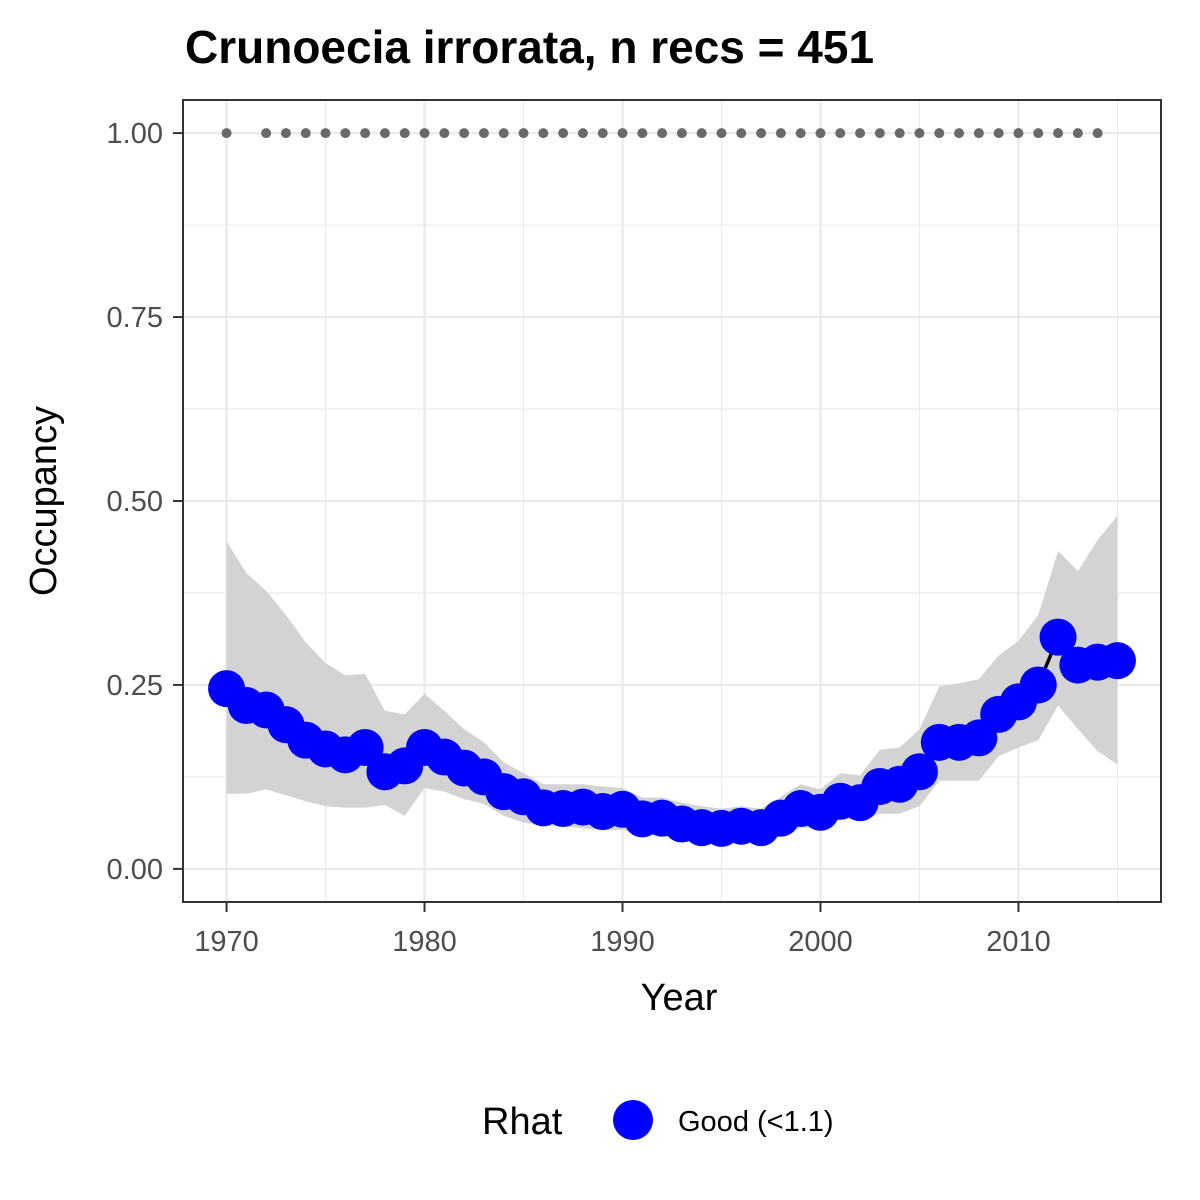  What do you see at coordinates (135, 502) in the screenshot?
I see `y-tick-label: 0.50` at bounding box center [135, 502].